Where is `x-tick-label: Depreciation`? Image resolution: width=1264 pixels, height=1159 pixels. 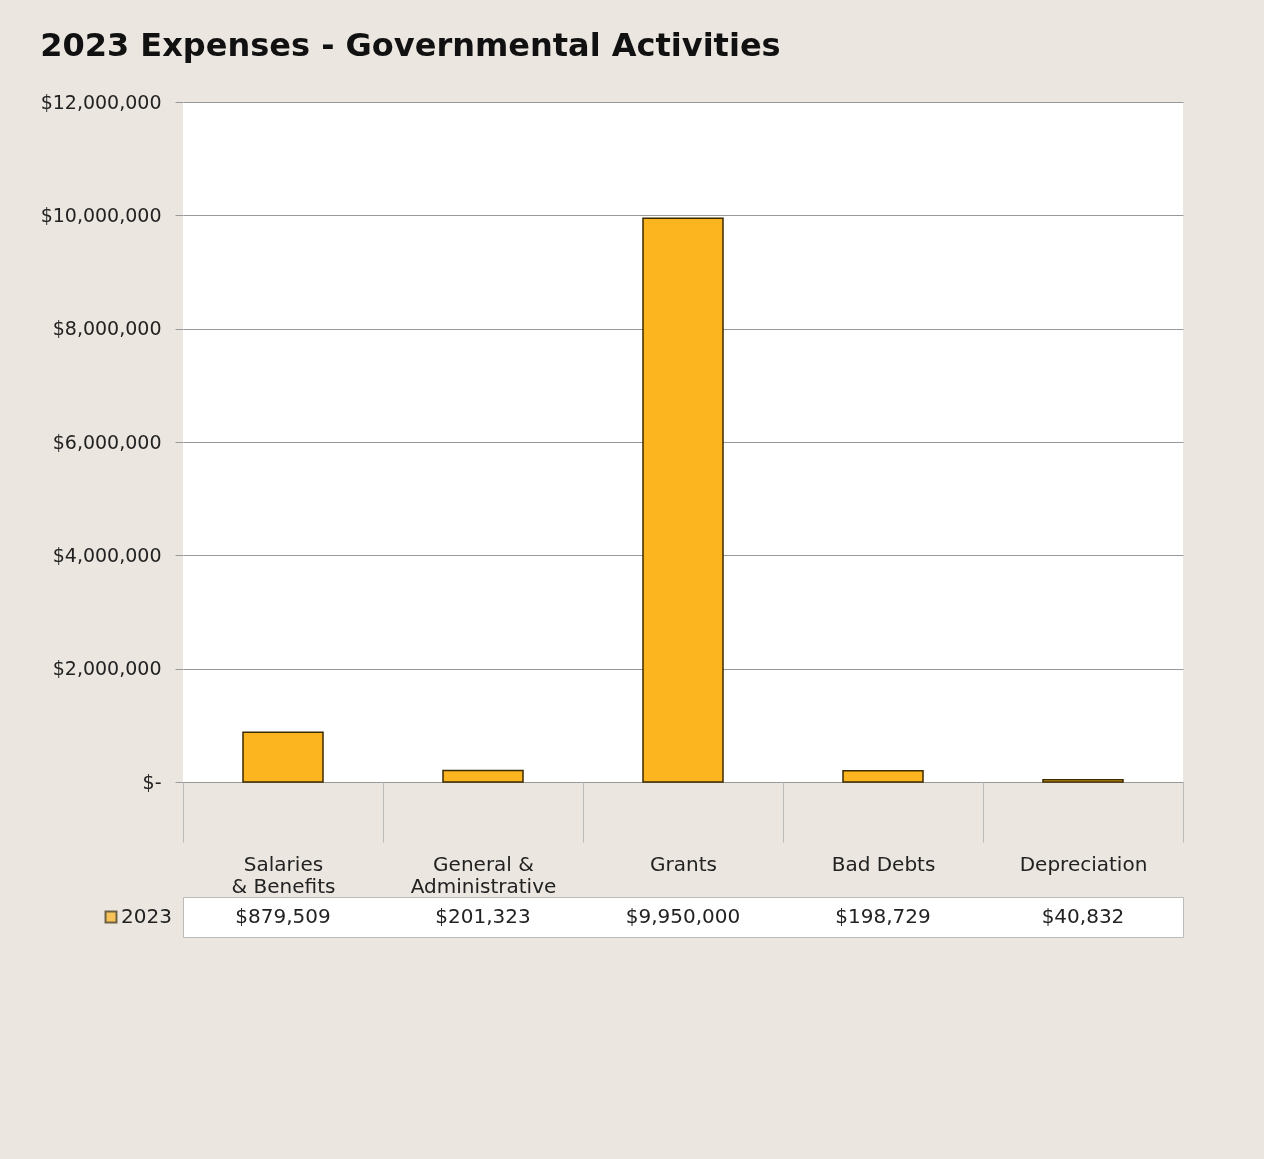 x-tick-label: Depreciation is located at coordinates (1083, 863).